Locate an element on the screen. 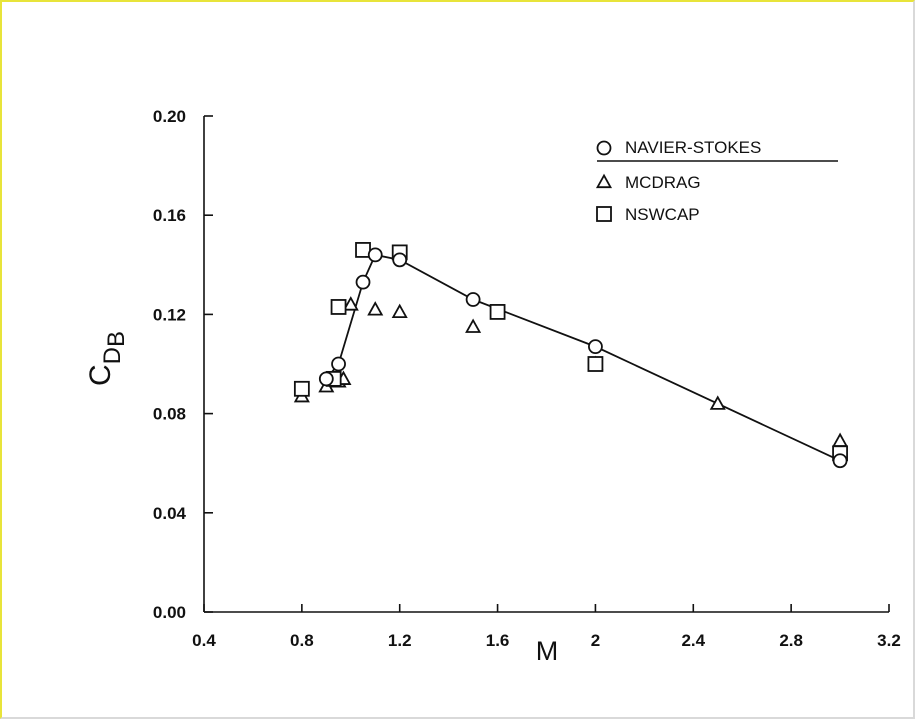  legend: NAVIER-STOKES MCDRAG NSWCAP is located at coordinates (716, 181).